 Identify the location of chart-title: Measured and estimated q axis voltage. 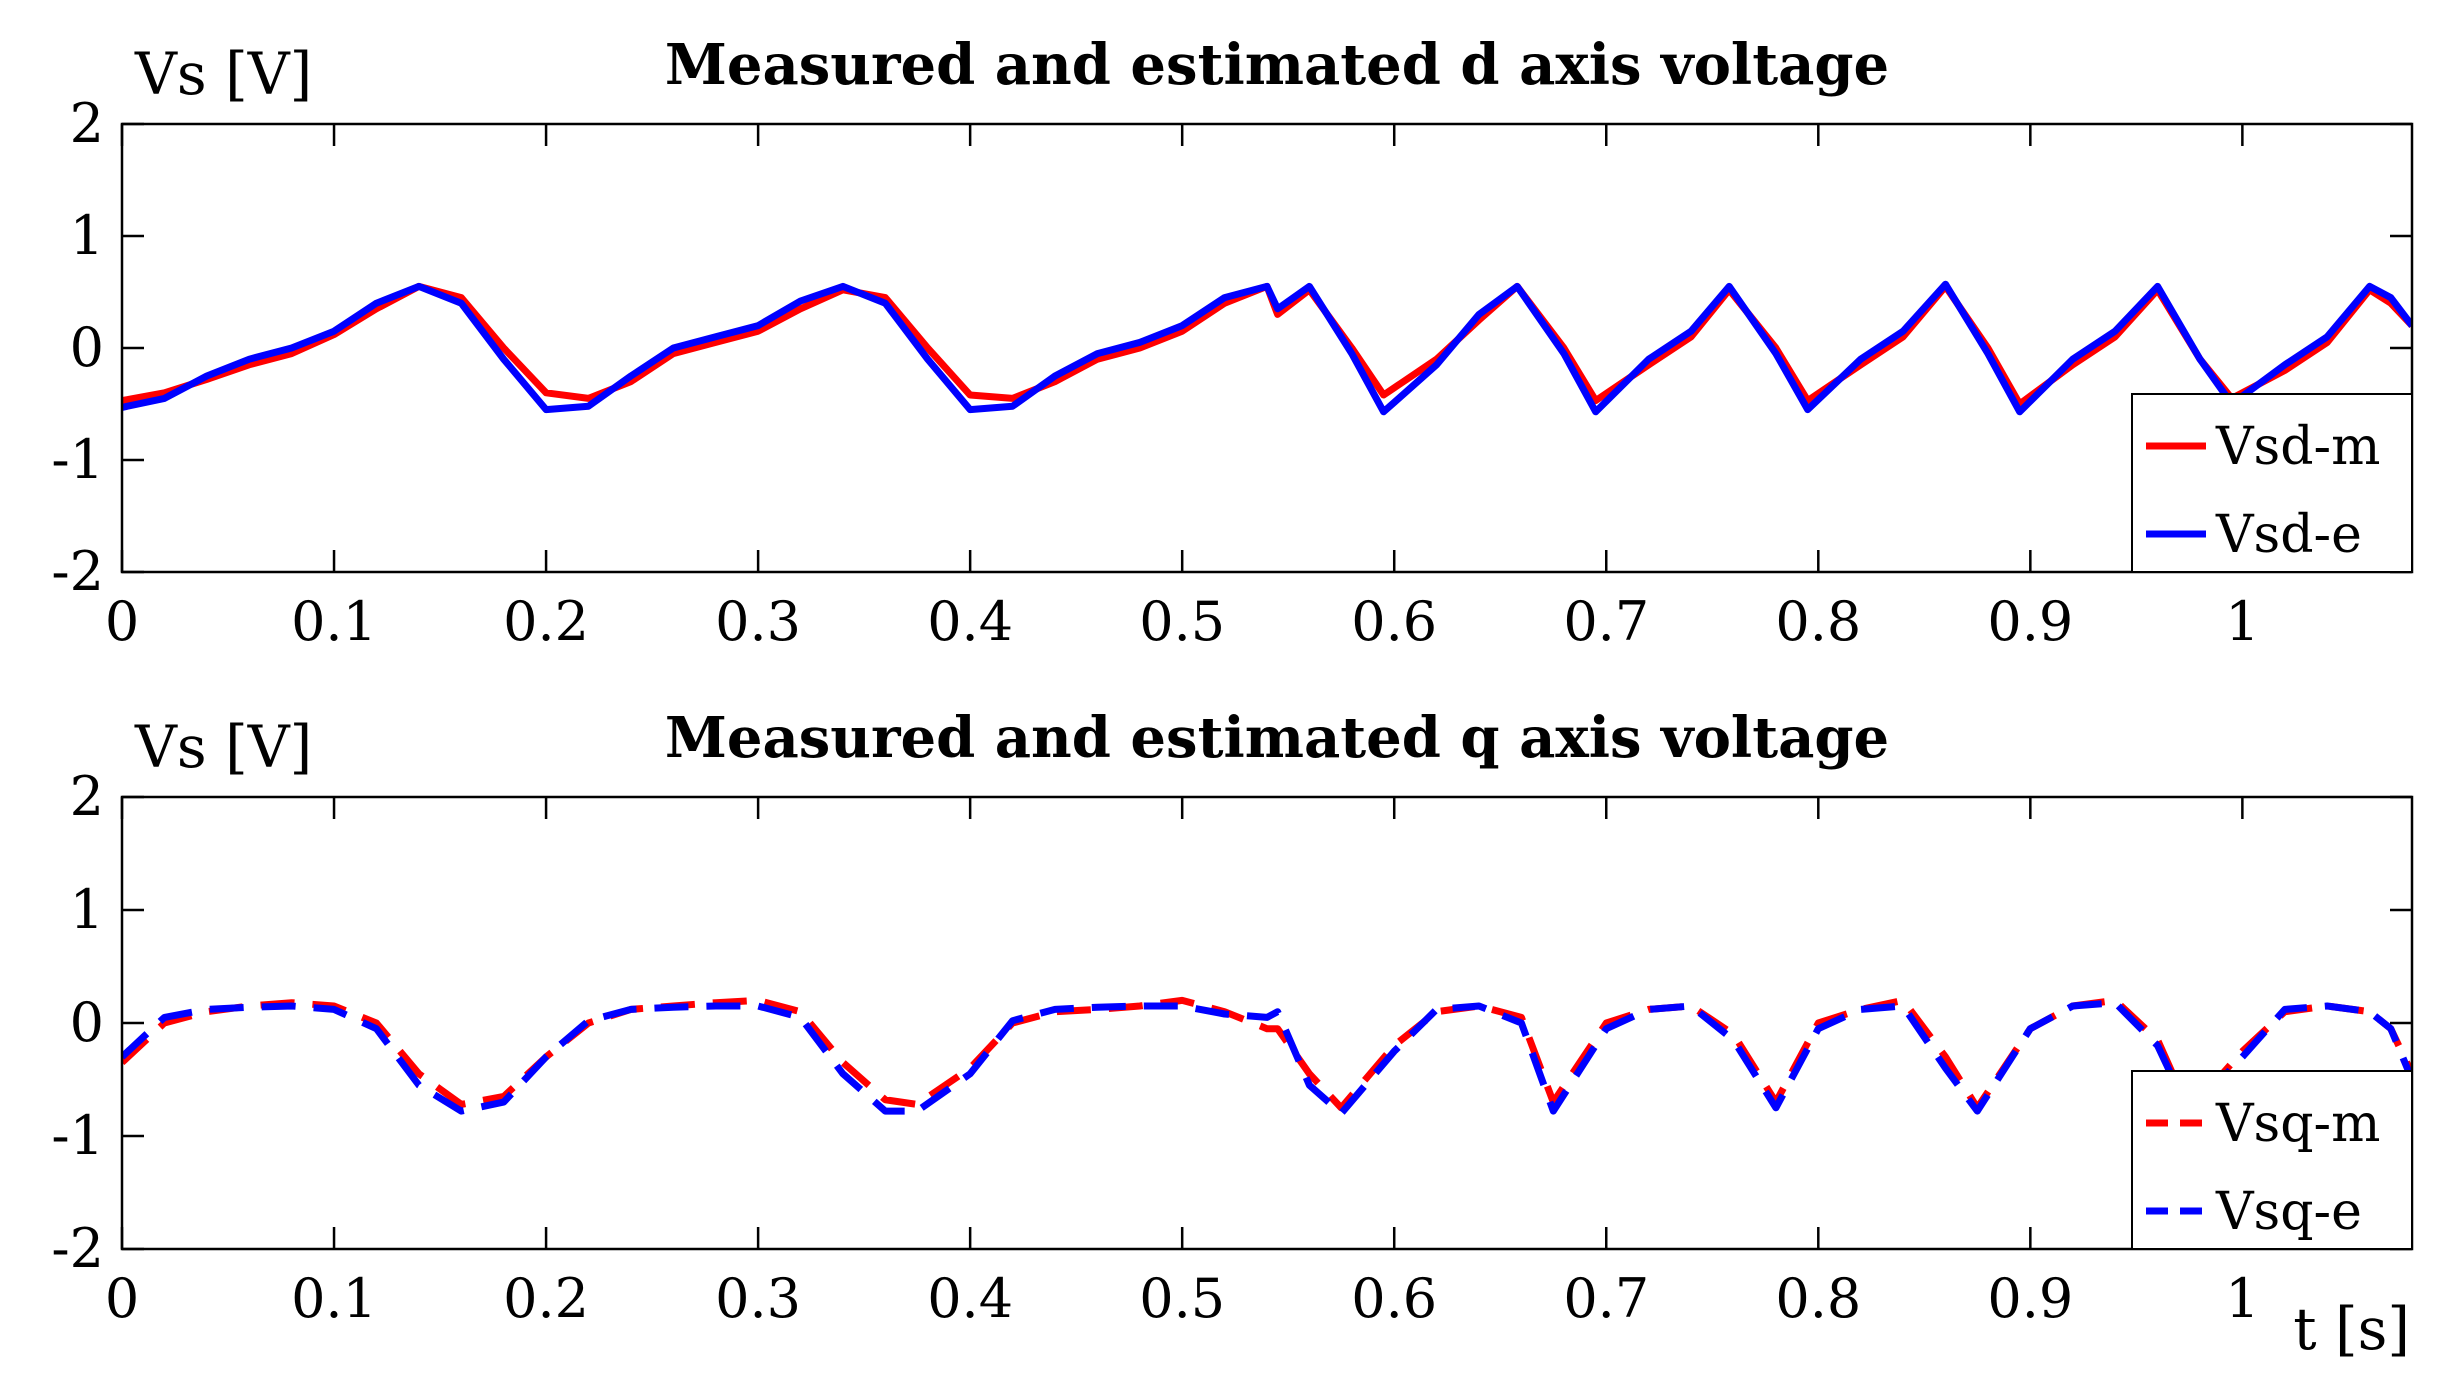
(1277, 738).